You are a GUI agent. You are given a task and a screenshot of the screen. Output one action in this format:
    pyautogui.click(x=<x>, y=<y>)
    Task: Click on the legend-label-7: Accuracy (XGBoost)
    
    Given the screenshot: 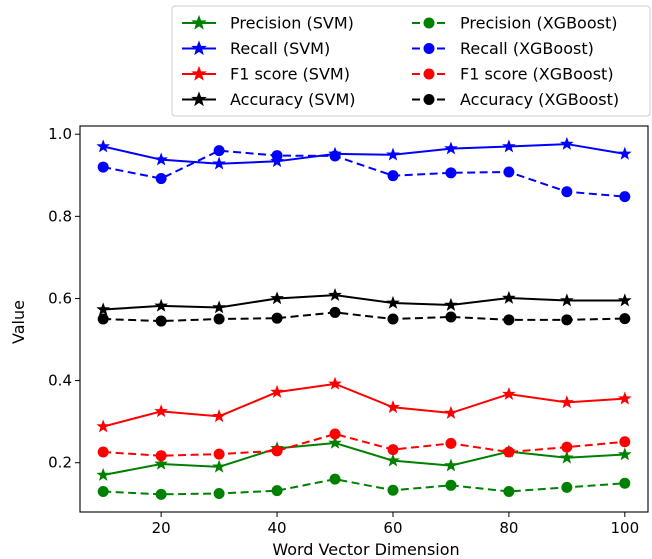 What is the action you would take?
    pyautogui.click(x=539, y=99)
    